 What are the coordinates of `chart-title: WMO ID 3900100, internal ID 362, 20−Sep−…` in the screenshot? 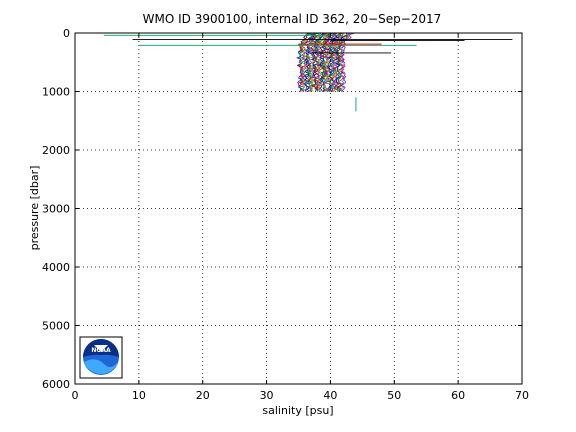 It's located at (292, 19).